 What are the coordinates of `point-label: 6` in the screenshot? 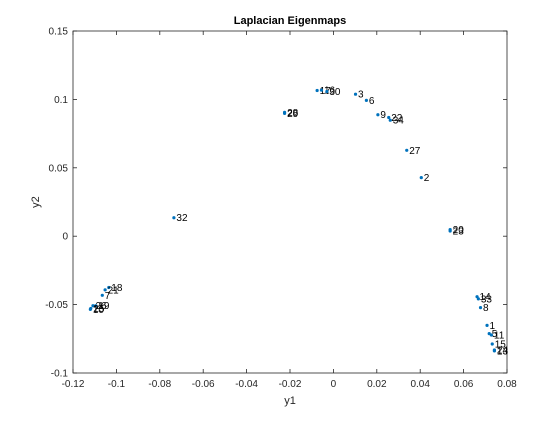 It's located at (372, 101).